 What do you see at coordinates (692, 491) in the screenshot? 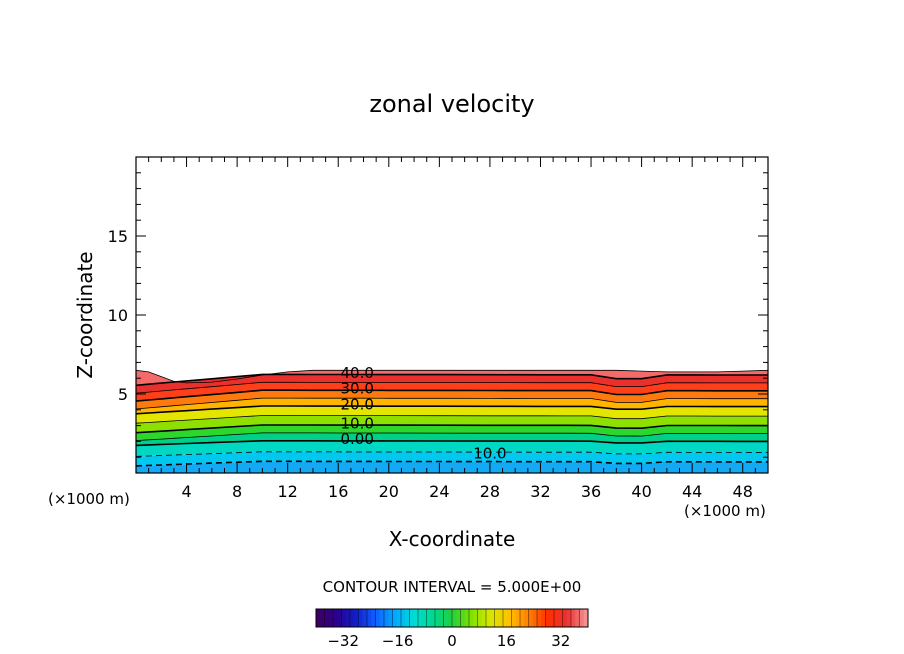
I see `x-tick-label: 44` at bounding box center [692, 491].